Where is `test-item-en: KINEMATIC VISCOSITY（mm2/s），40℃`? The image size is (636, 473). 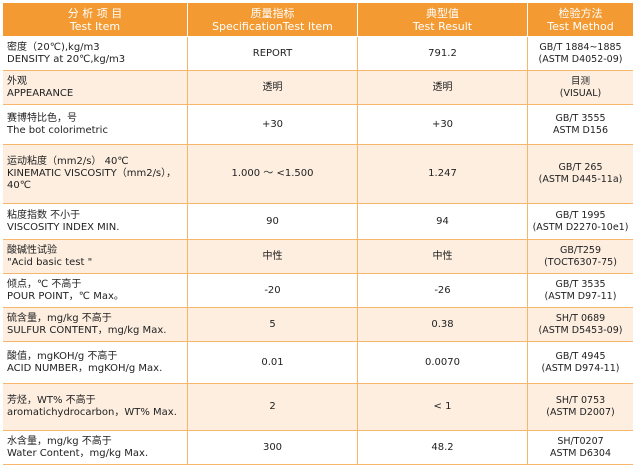 test-item-en: KINEMATIC VISCOSITY（mm2/s），40℃ is located at coordinates (92, 179).